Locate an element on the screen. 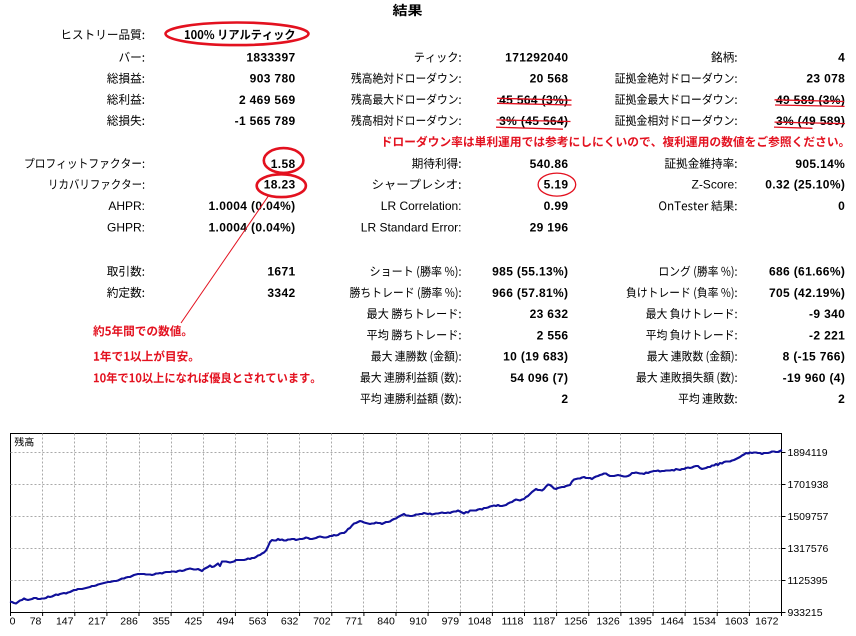  svg-text: 1509757 is located at coordinates (808, 517).